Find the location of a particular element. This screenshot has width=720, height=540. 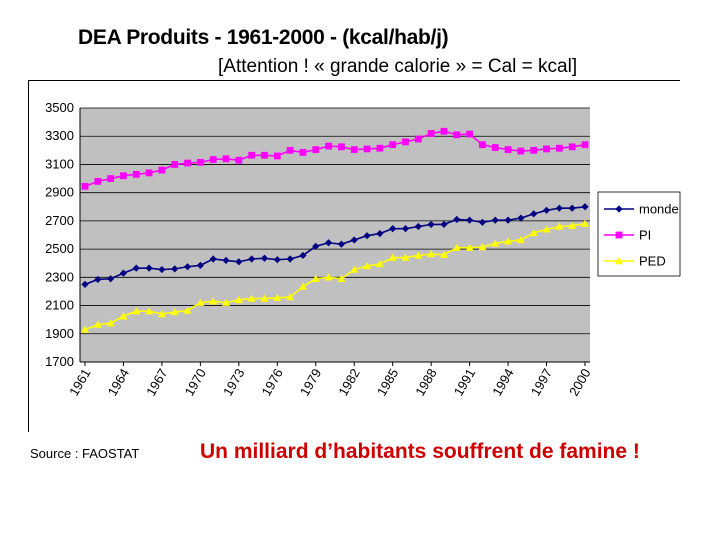

point-PI-1975 is located at coordinates (264, 155).